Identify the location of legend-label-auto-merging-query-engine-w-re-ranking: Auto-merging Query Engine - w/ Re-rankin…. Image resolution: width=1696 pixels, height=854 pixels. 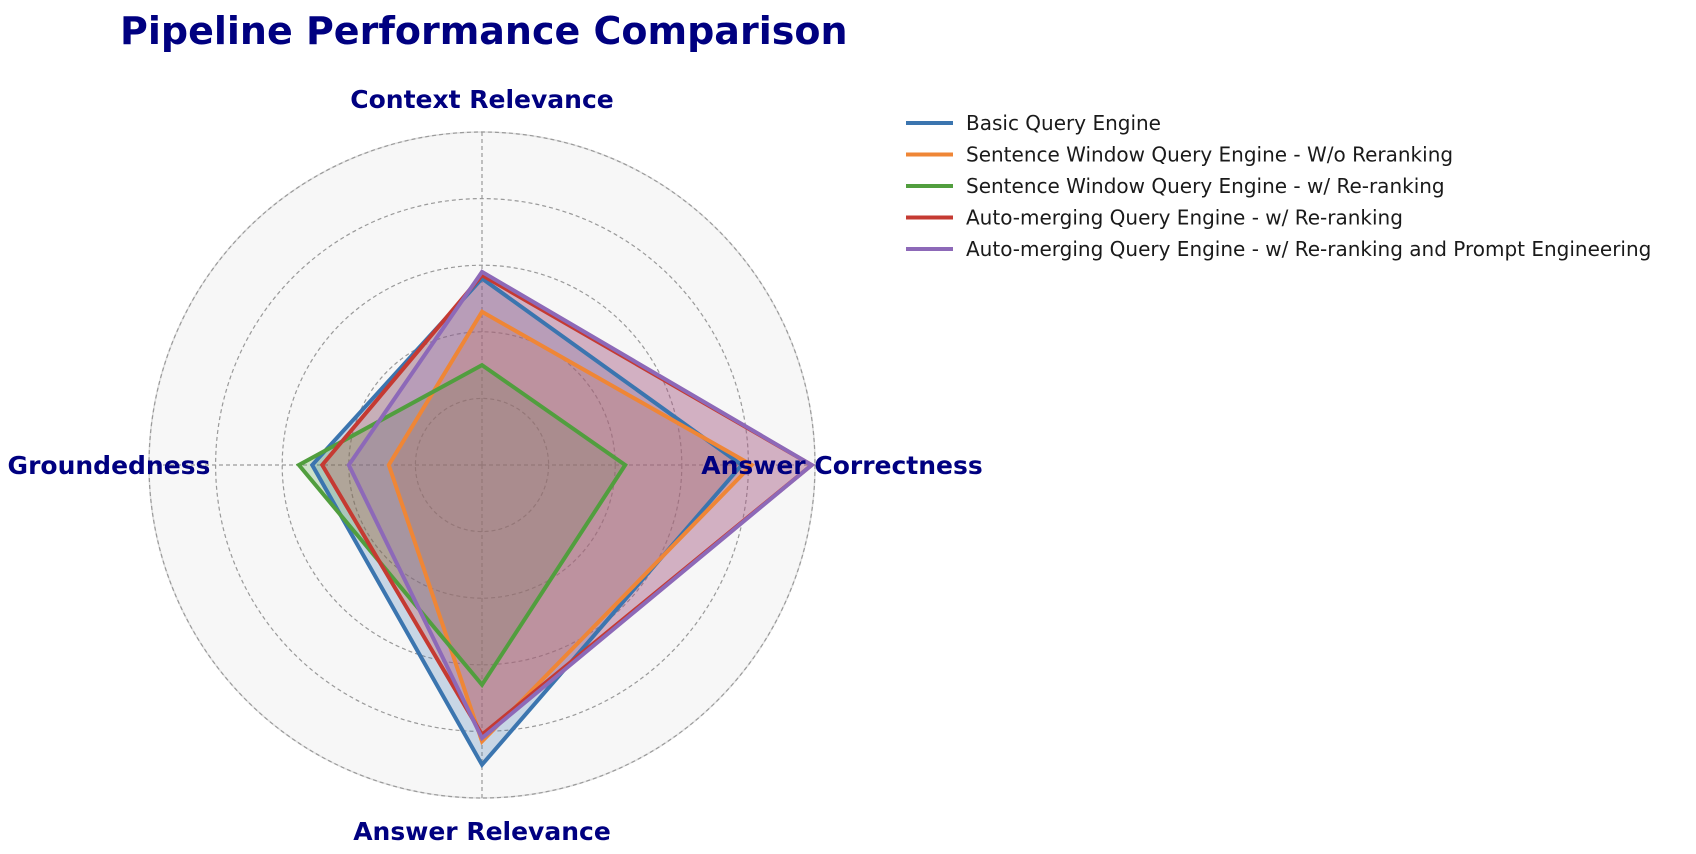
(1184, 218).